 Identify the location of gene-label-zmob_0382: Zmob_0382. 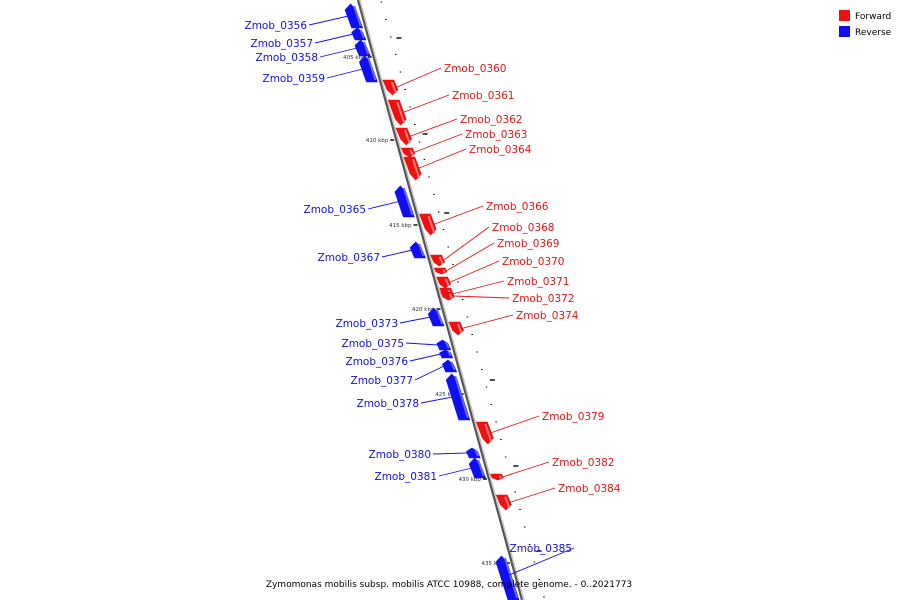
(583, 463).